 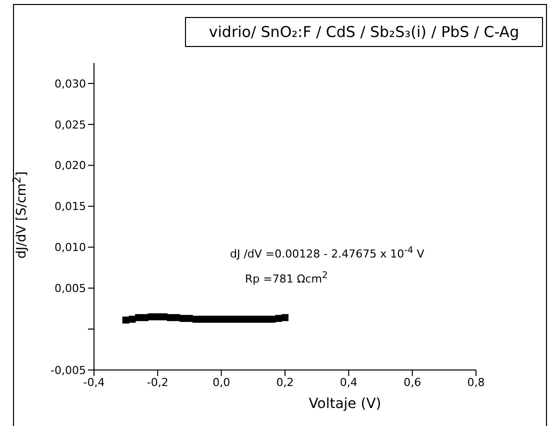 I want to click on y-tick-label: 0,030, so click(x=70, y=83).